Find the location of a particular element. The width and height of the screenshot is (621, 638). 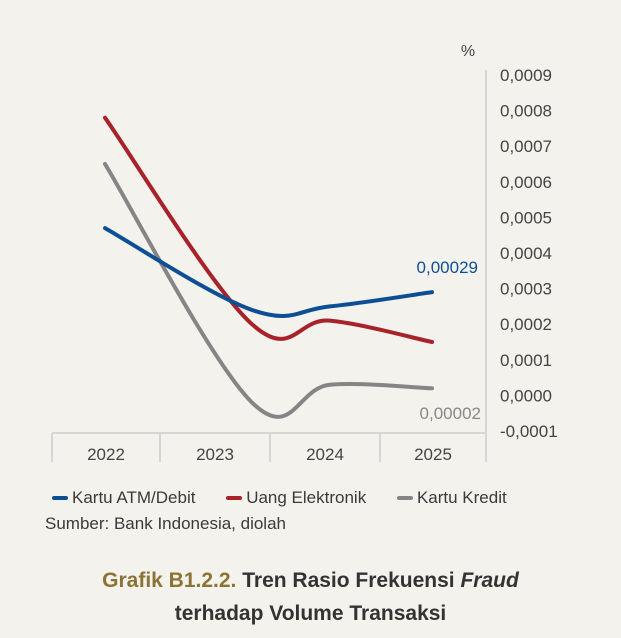

caption-title-line2: terhadap Volume Transaksi is located at coordinates (310, 613).